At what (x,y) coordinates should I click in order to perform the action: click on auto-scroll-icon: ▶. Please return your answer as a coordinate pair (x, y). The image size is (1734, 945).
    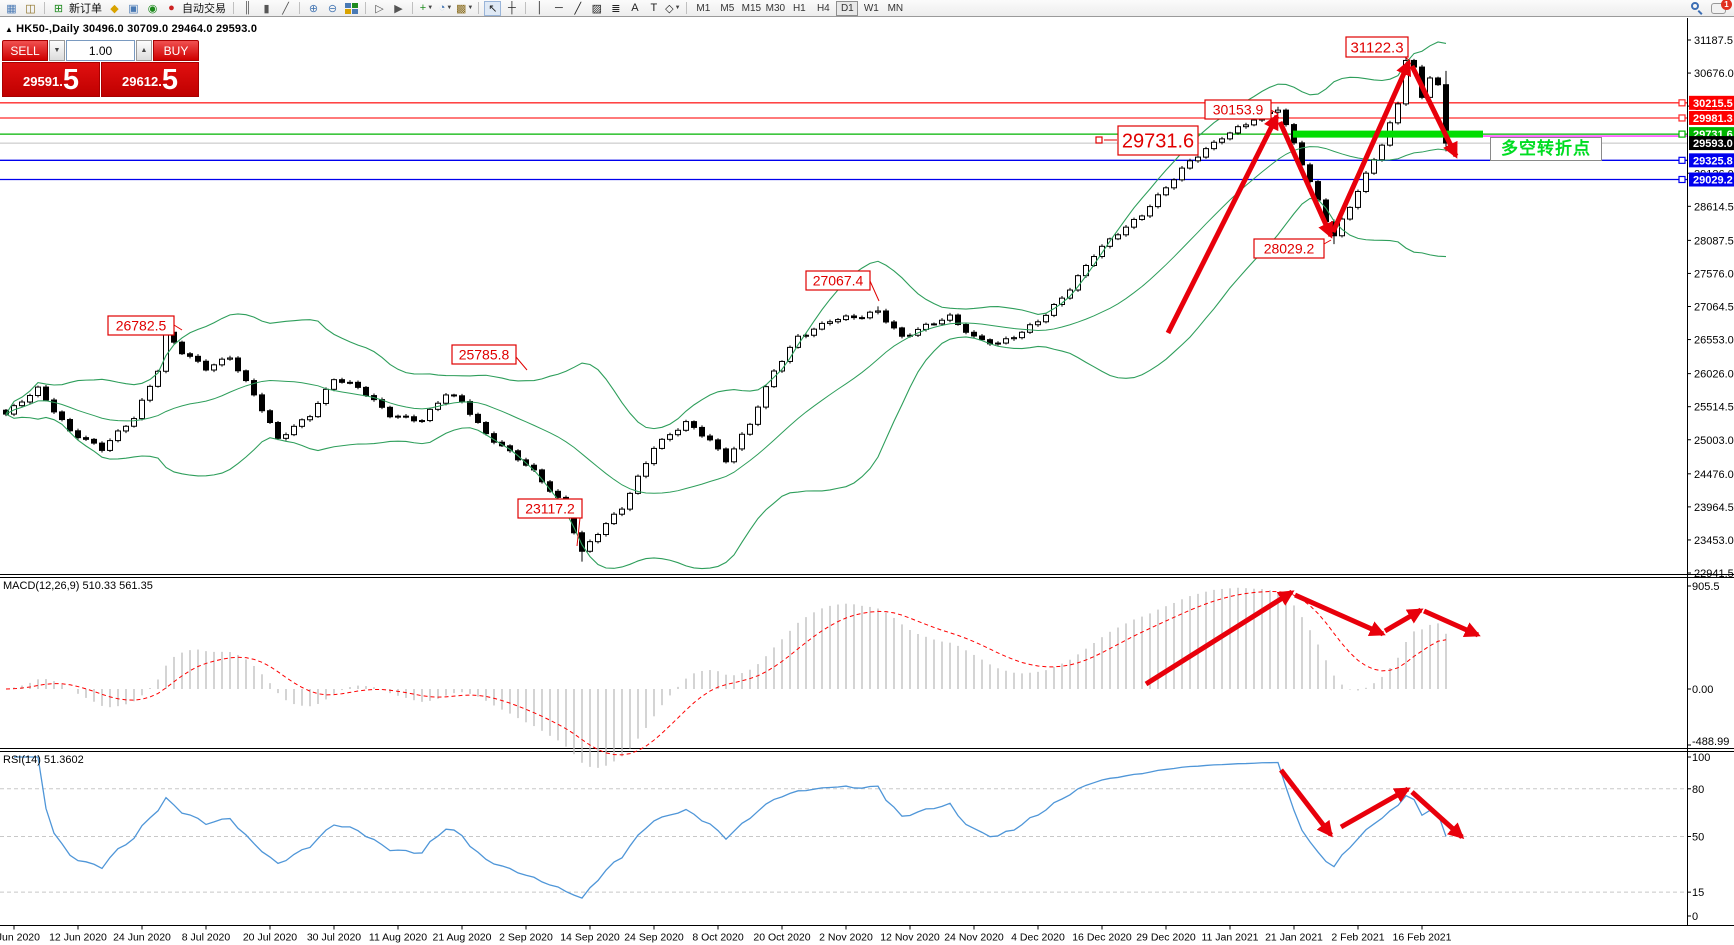
    Looking at the image, I should click on (398, 8).